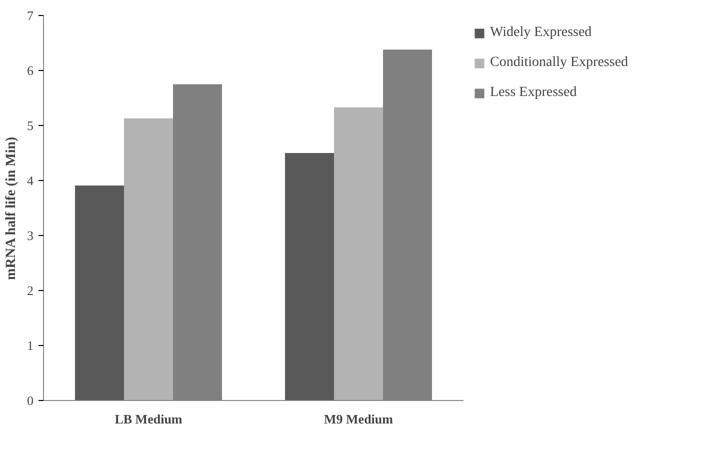 The height and width of the screenshot is (452, 705). What do you see at coordinates (359, 419) in the screenshot?
I see `x-tick-label: M9 Medium` at bounding box center [359, 419].